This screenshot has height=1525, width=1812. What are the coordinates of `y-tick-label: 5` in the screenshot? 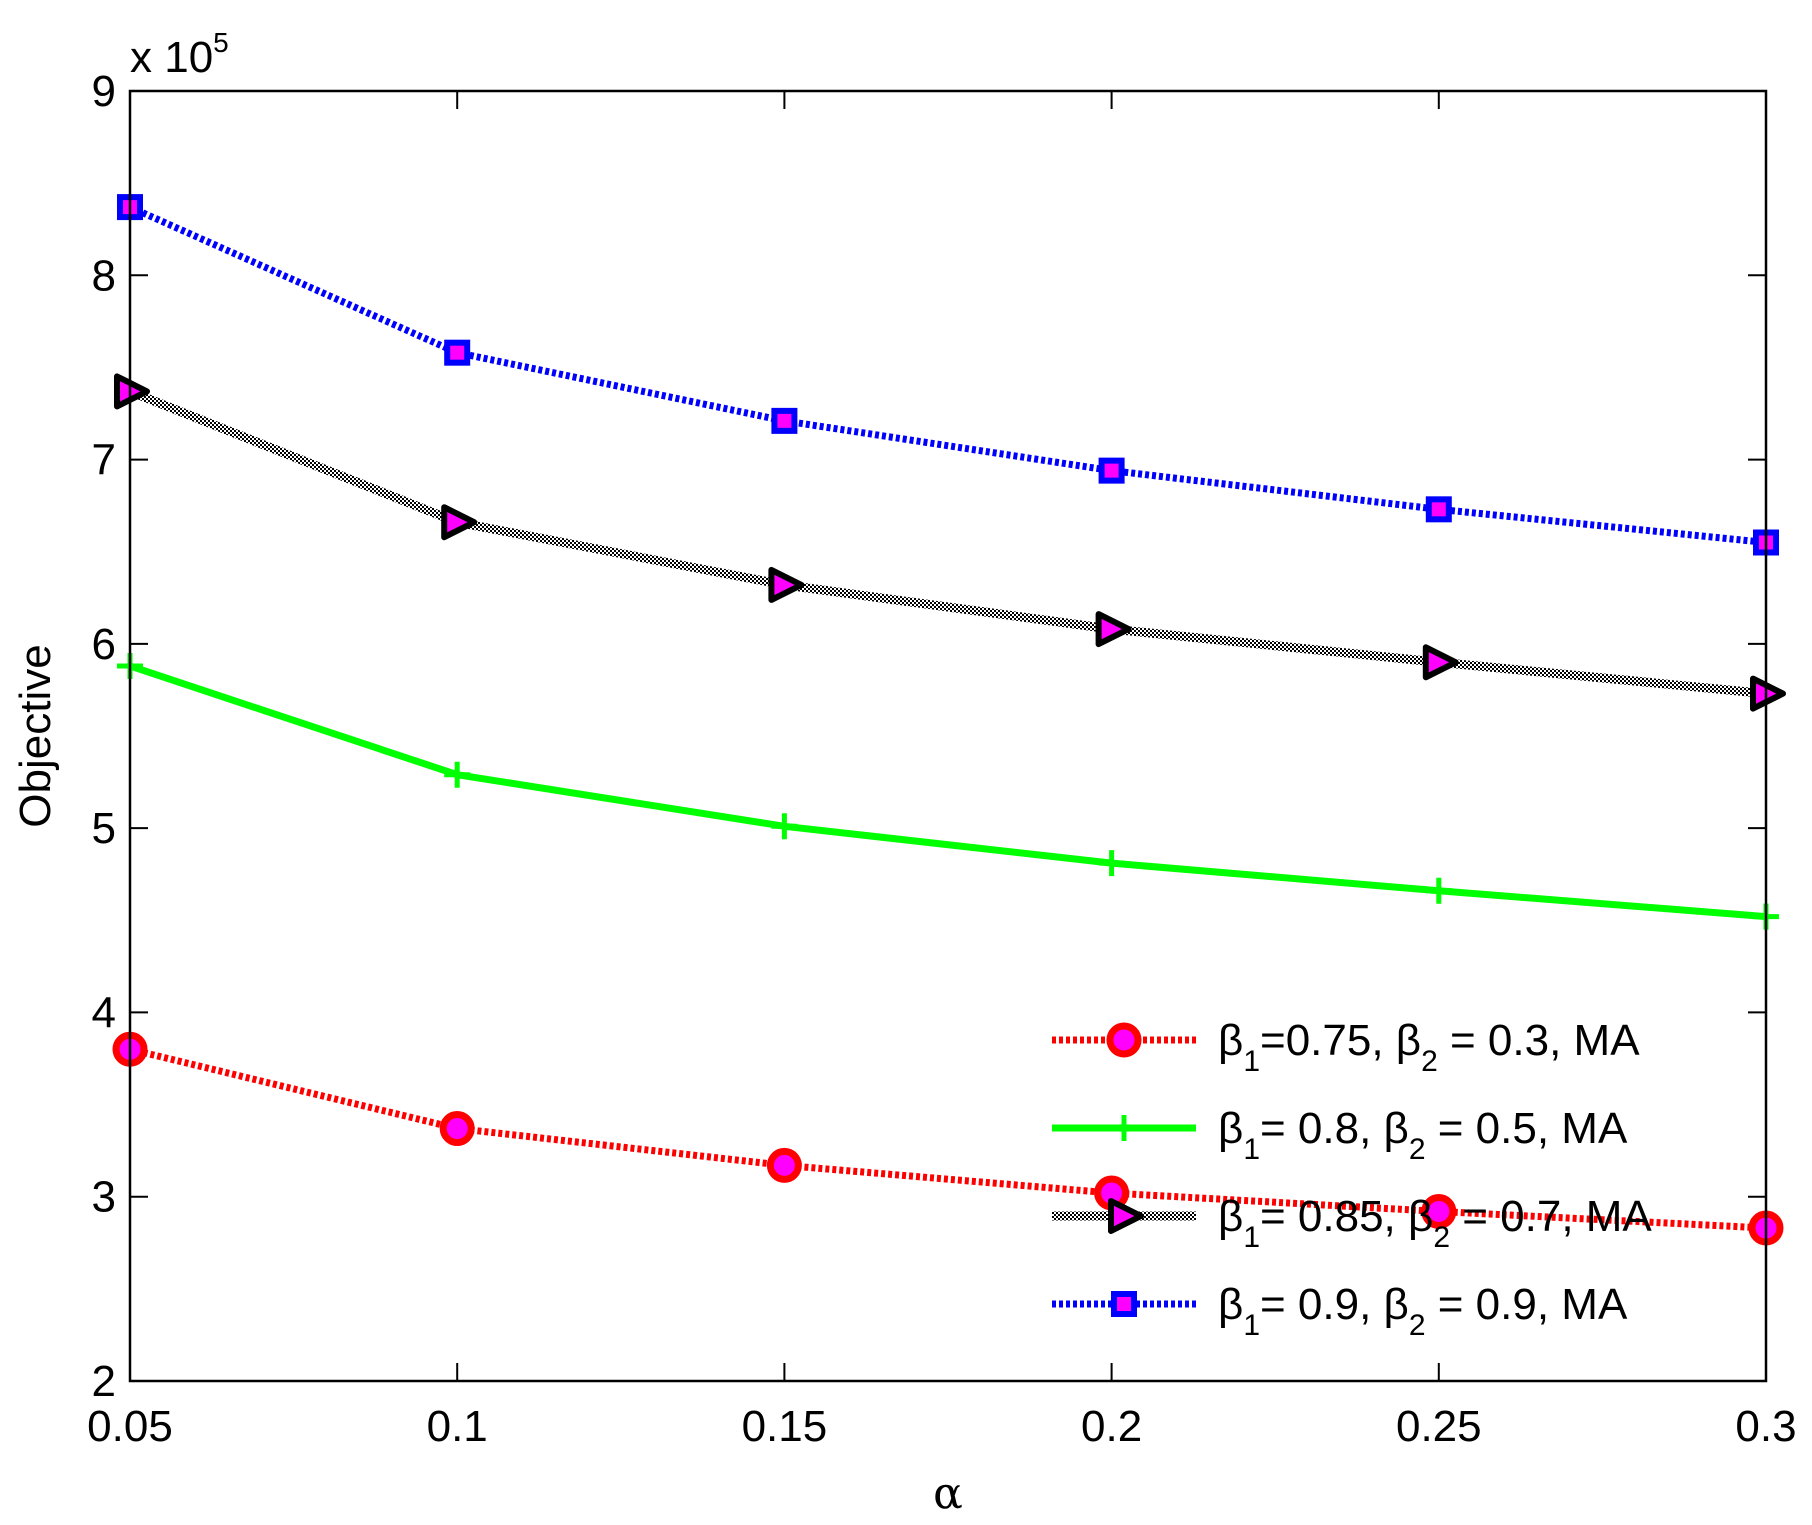 It's located at (104, 828).